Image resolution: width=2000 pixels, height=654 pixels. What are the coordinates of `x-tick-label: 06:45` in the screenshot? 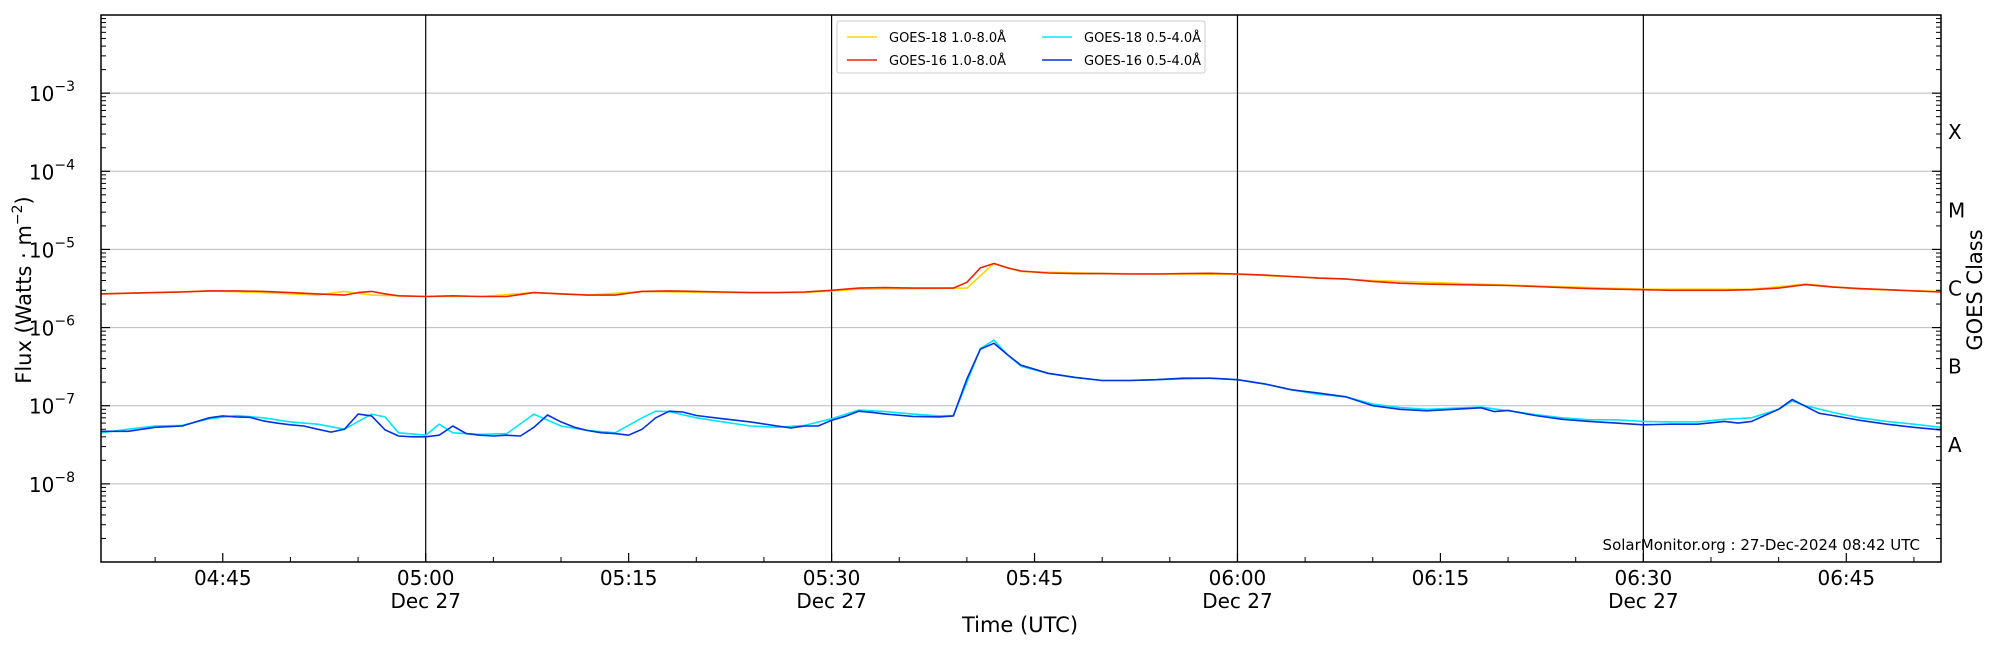 It's located at (1846, 578).